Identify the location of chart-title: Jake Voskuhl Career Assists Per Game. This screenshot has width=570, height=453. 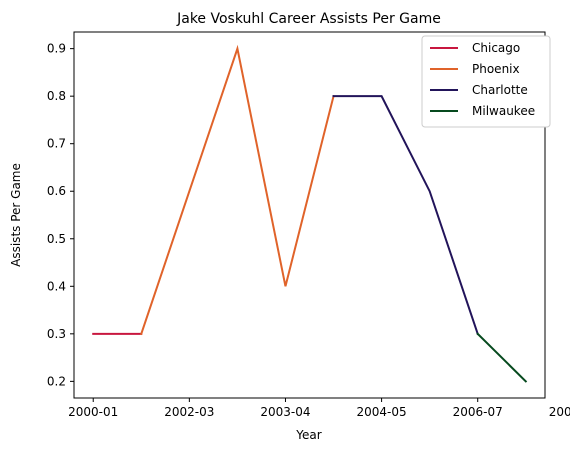
(308, 19).